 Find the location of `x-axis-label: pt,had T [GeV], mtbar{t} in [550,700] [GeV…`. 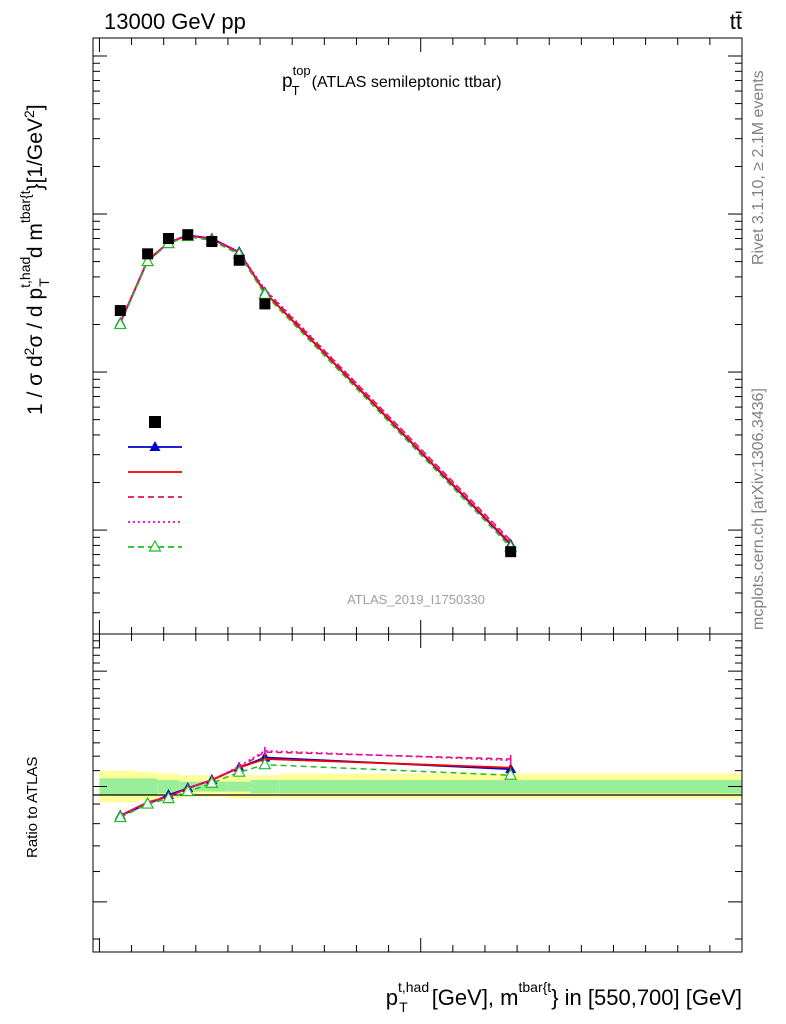

x-axis-label: pt,had T [GeV], mtbar{t} in [550,700] [GeV… is located at coordinates (564, 997).